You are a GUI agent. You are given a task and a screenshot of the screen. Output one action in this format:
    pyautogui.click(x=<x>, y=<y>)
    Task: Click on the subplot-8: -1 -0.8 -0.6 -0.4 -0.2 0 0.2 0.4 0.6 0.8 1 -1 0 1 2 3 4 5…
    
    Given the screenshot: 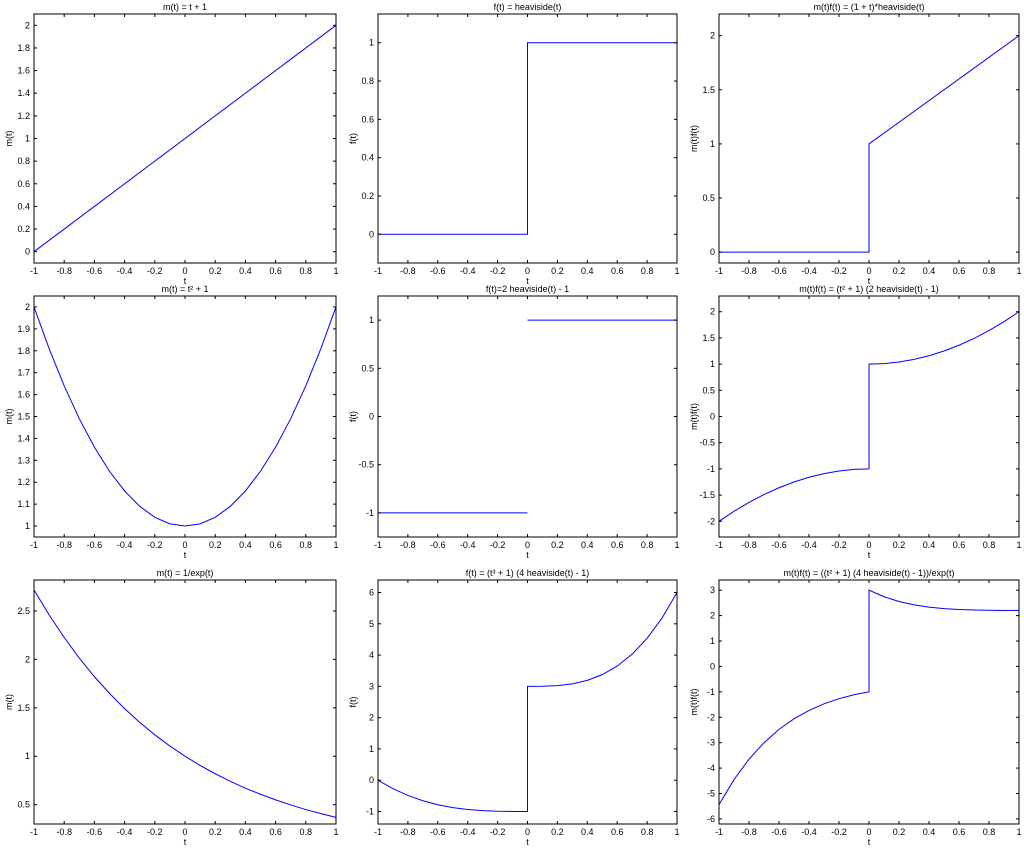 What is the action you would take?
    pyautogui.click(x=514, y=707)
    